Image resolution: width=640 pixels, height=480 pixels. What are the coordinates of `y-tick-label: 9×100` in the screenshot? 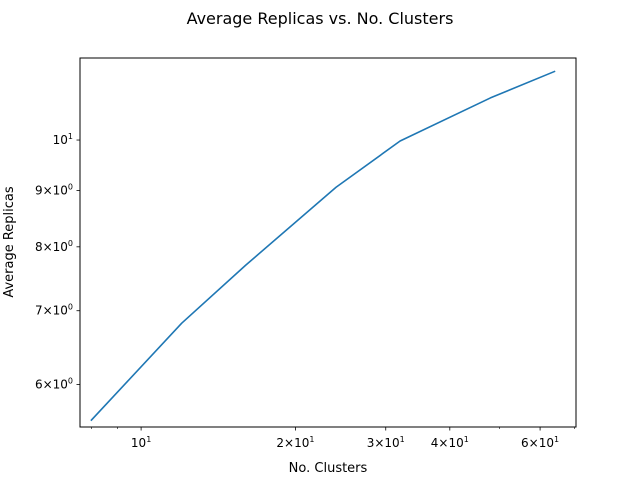 It's located at (54, 189).